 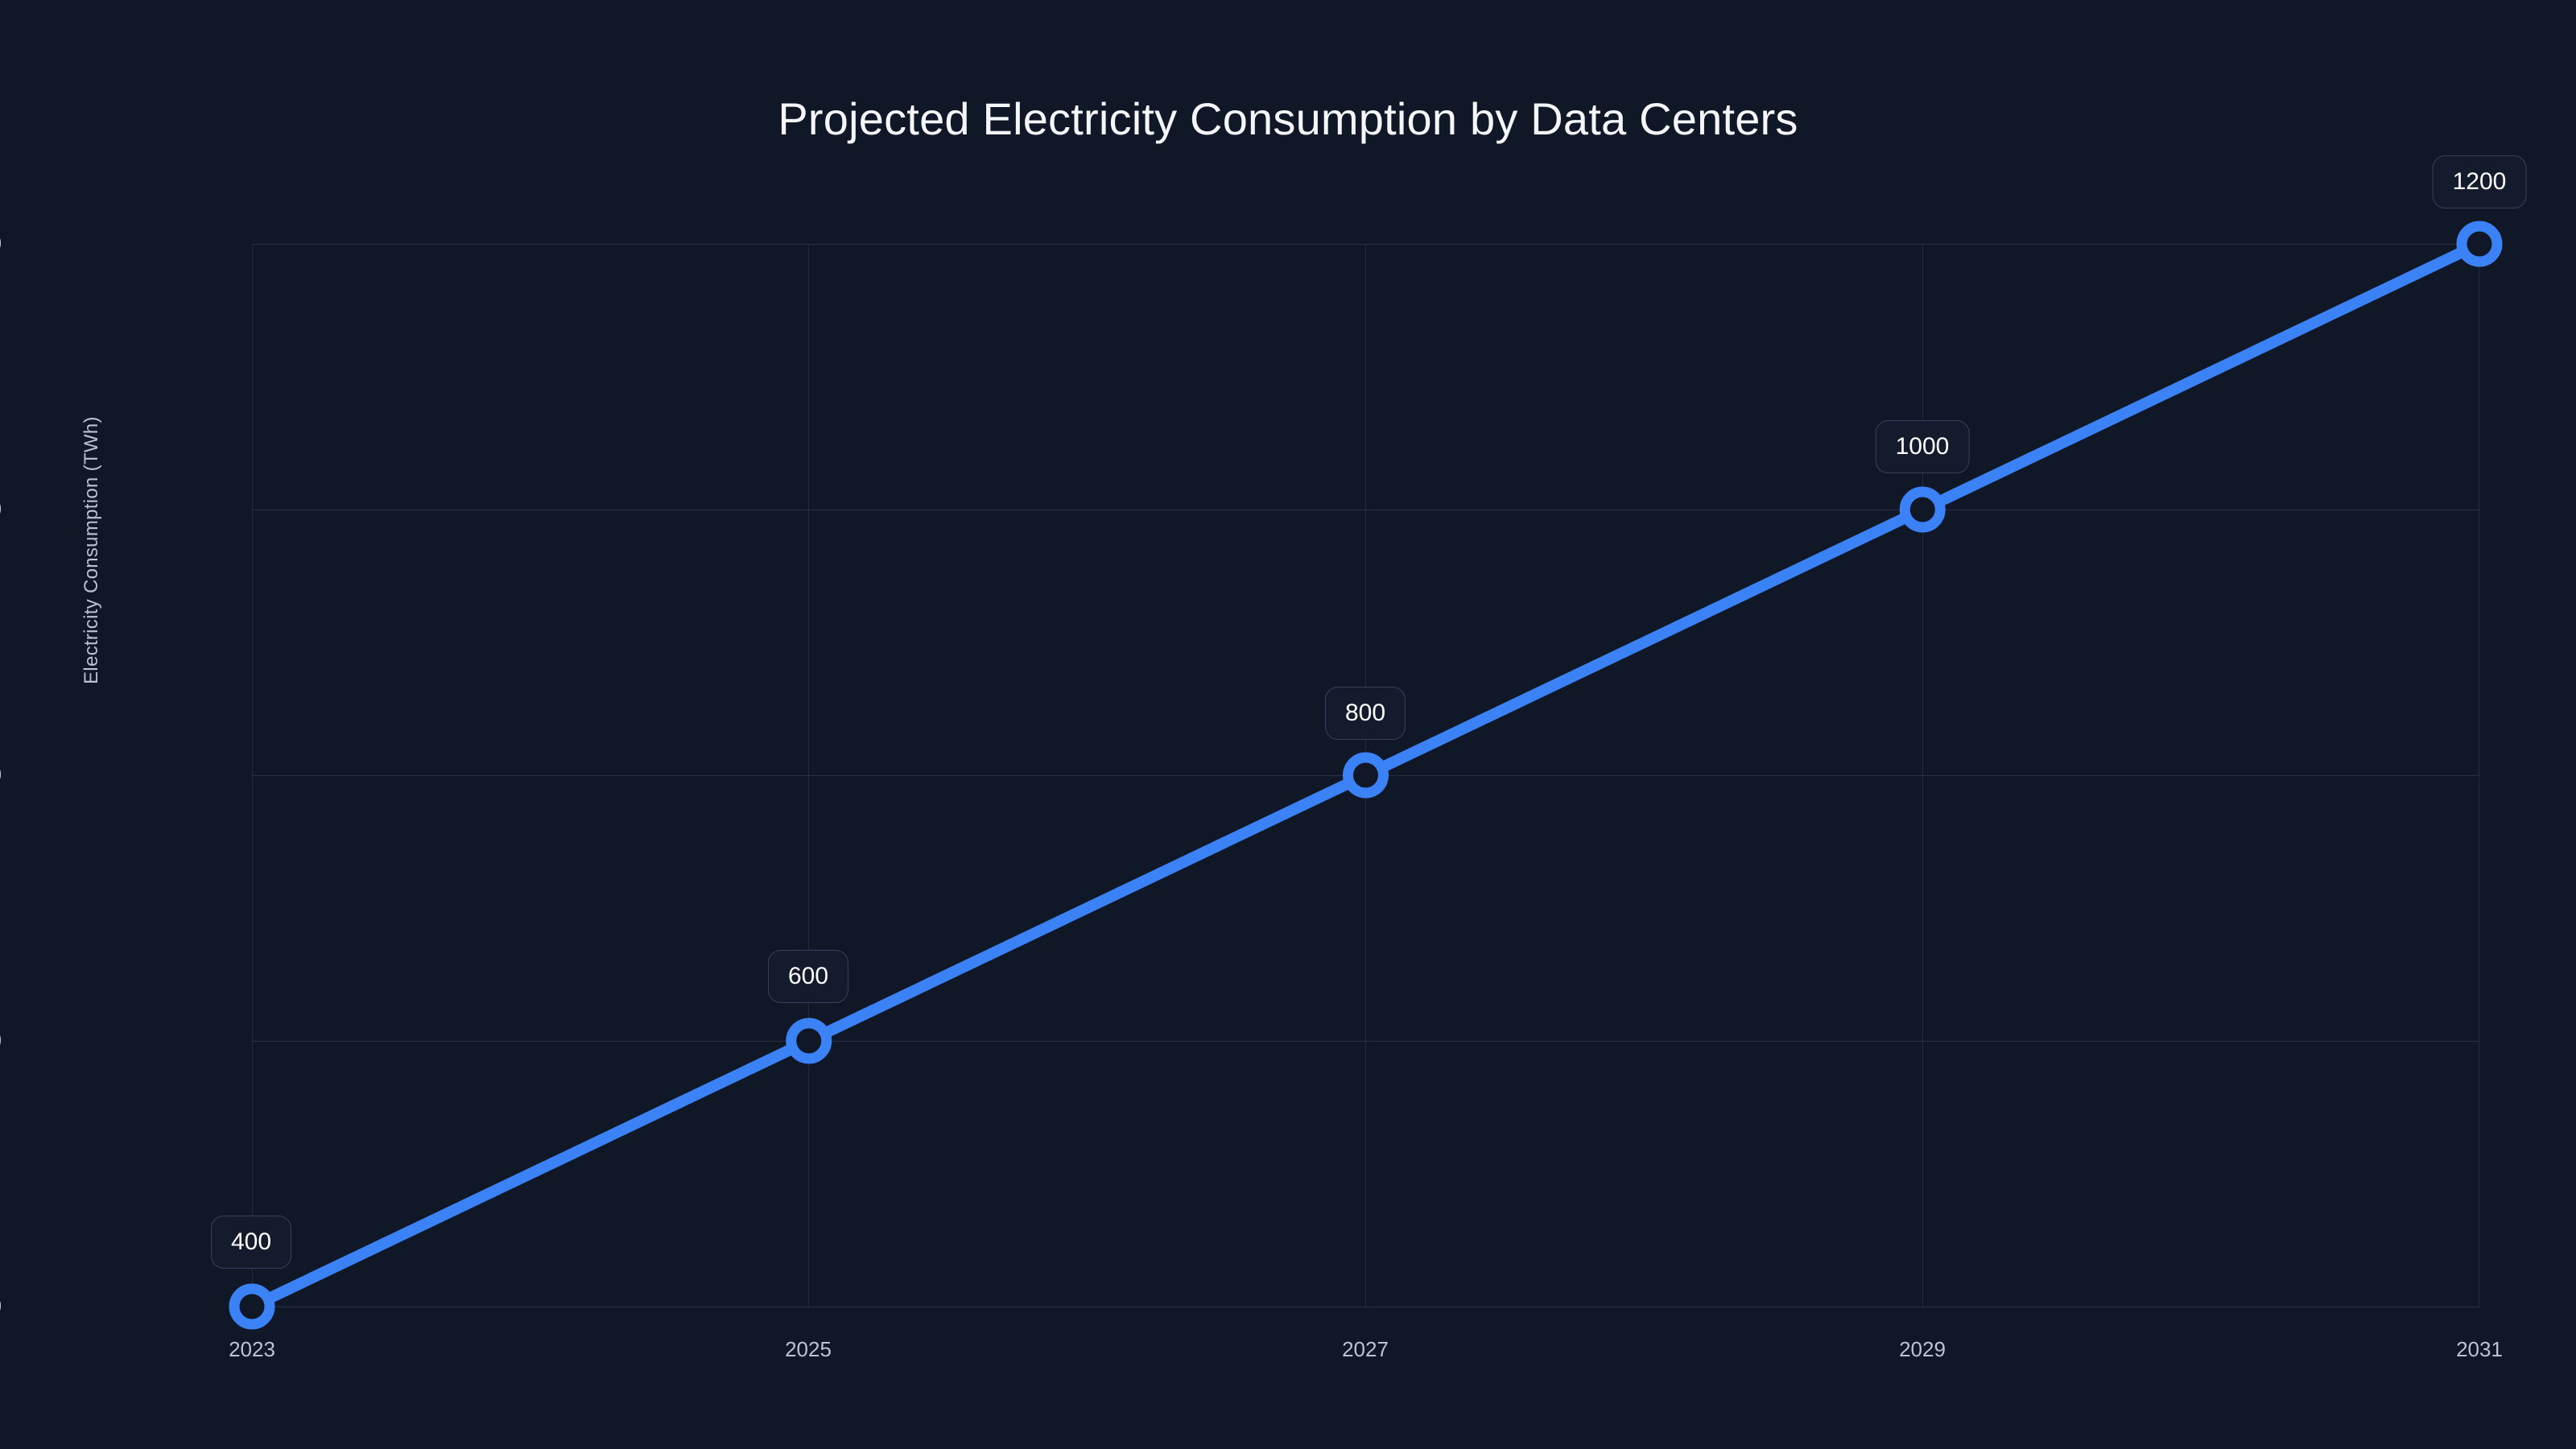 What do you see at coordinates (251, 1242) in the screenshot?
I see `data-point-label-2023: 400` at bounding box center [251, 1242].